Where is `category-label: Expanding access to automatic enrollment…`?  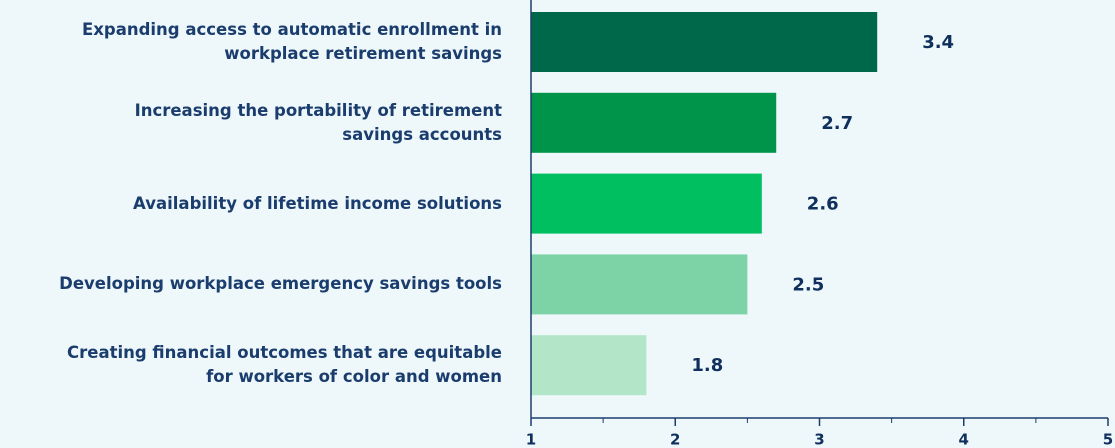
category-label: Expanding access to automatic enrollment… is located at coordinates (291, 41).